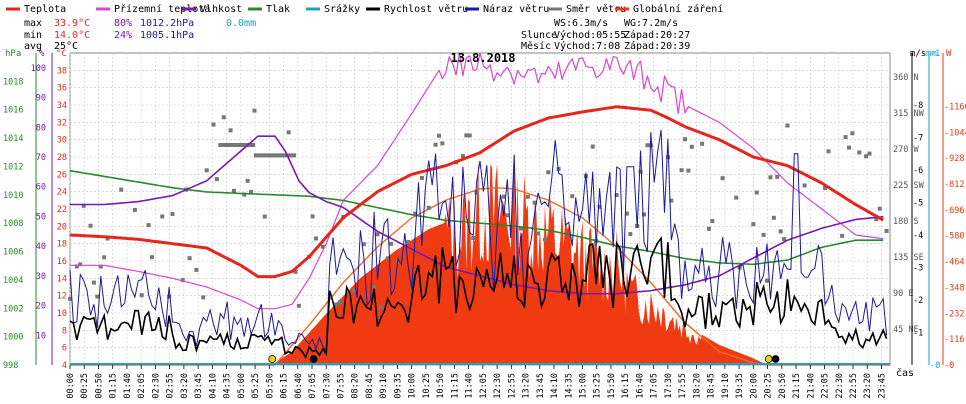 Image resolution: width=966 pixels, height=404 pixels. Describe the element at coordinates (384, 386) in the screenshot. I see `x-tick-label: 09:10` at that location.